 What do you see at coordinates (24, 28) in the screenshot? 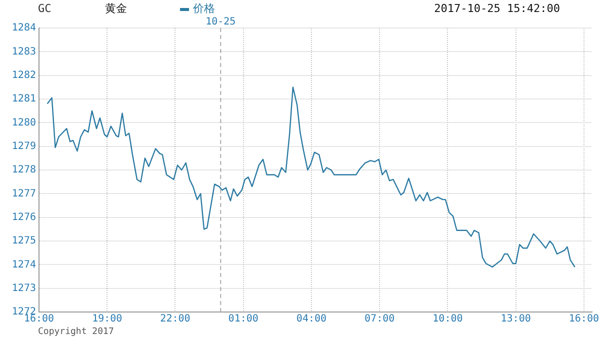
I see `y-tick-label: 1284` at bounding box center [24, 28].